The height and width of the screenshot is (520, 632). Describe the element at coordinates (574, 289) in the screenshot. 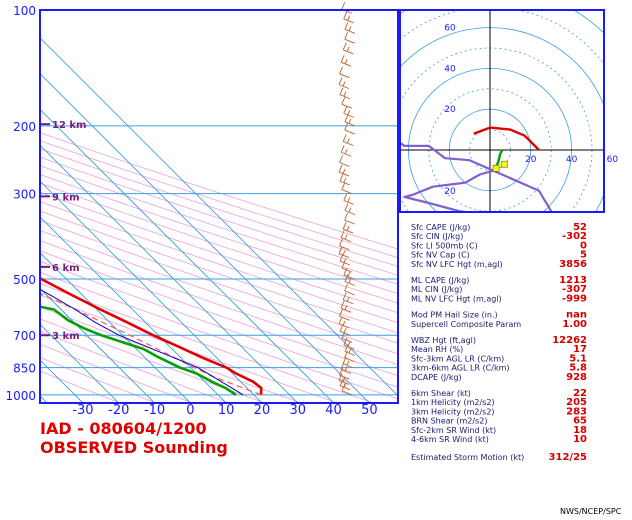

I see `index-value: -307` at that location.